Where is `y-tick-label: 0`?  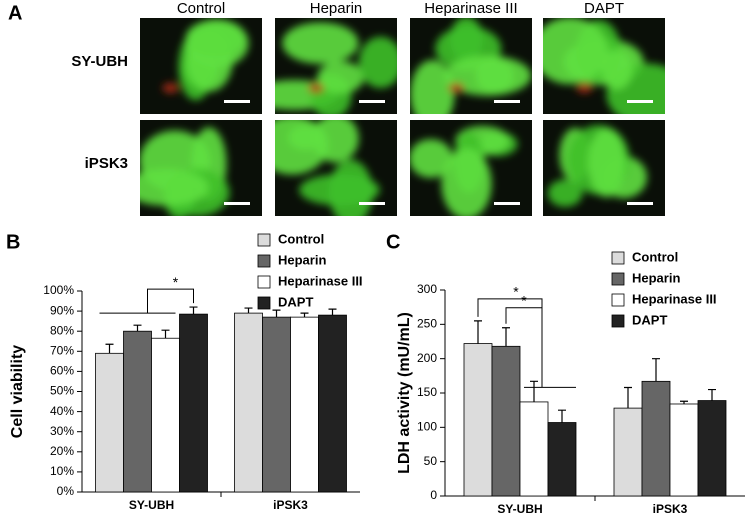 y-tick-label: 0 is located at coordinates (433, 495).